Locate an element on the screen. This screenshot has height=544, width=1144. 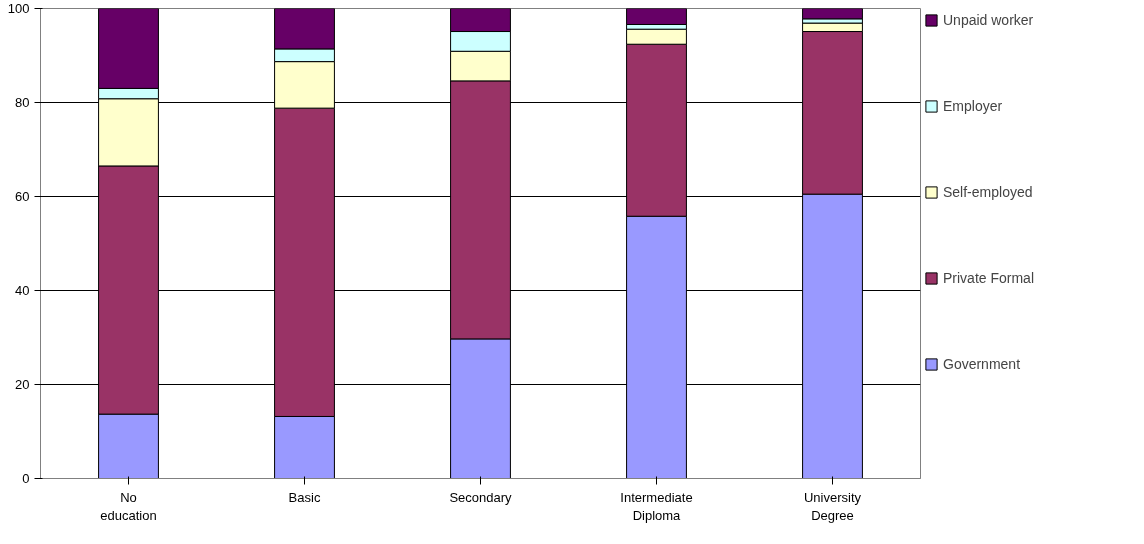
x-tick-label: Basic is located at coordinates (304, 497).